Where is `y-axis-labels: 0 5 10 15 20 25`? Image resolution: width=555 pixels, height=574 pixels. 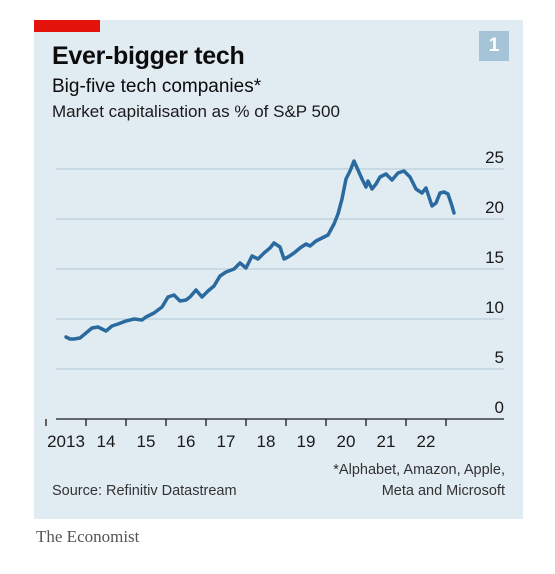 y-axis-labels: 0 5 10 15 20 25 is located at coordinates (494, 282).